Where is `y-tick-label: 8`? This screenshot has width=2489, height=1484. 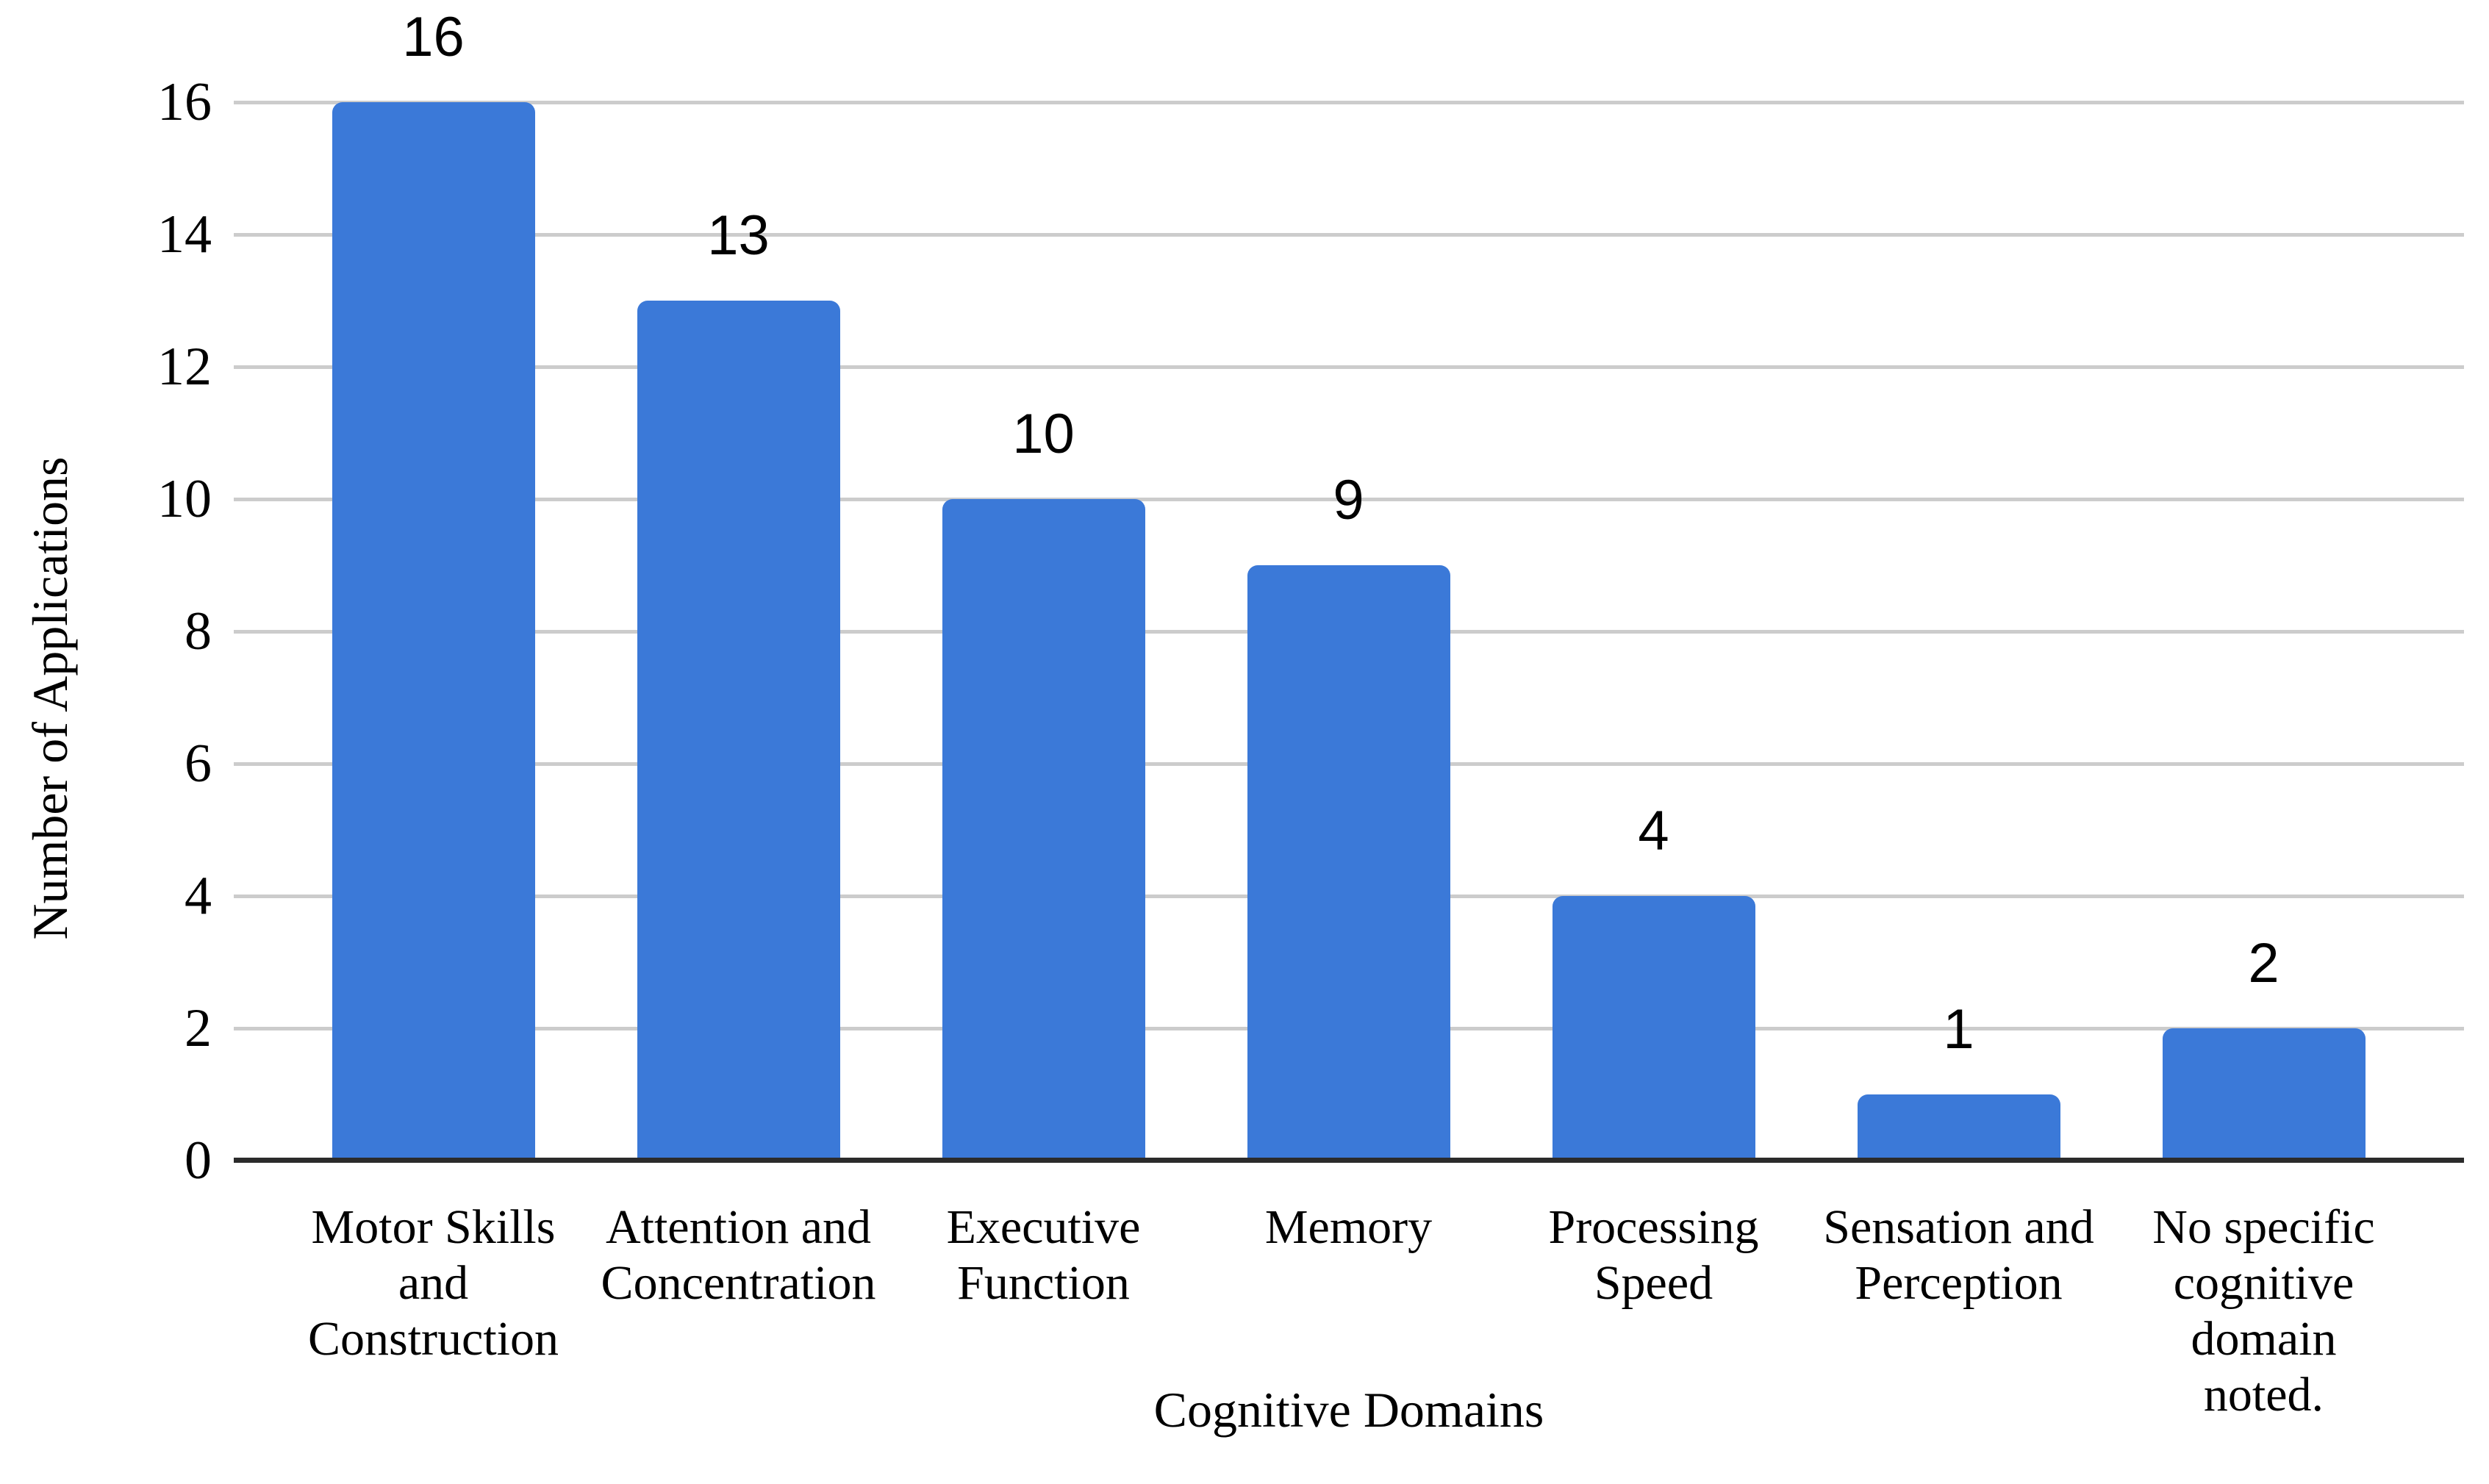
y-tick-label: 8 is located at coordinates (198, 631).